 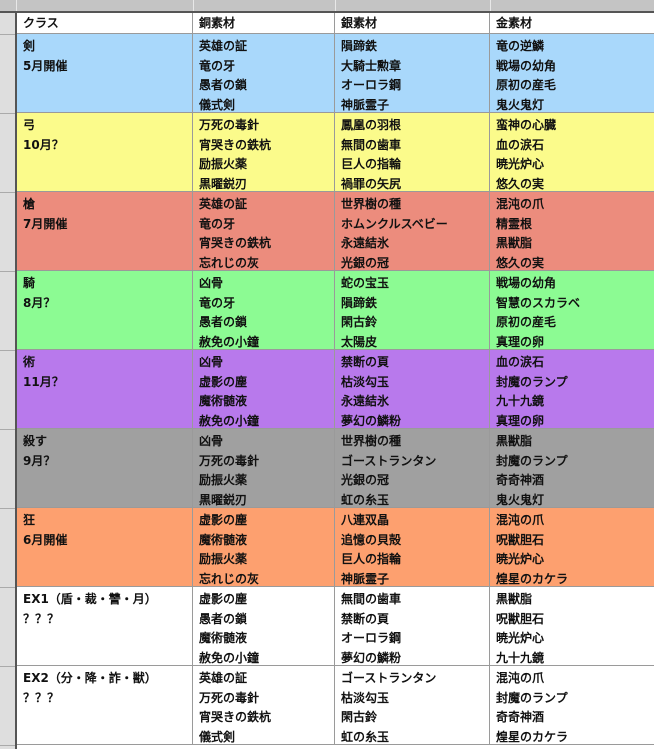 What do you see at coordinates (29, 520) in the screenshot?
I see `class-cell-line: 狂` at bounding box center [29, 520].